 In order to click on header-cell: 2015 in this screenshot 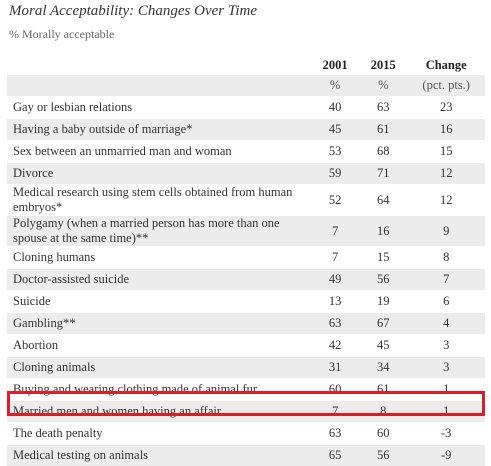, I will do `click(383, 65)`.